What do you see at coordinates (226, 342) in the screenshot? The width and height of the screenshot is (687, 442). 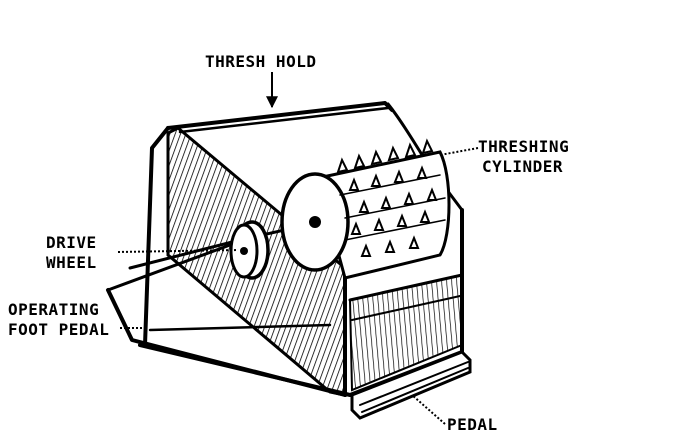 I see `foot-pedal-rod` at bounding box center [226, 342].